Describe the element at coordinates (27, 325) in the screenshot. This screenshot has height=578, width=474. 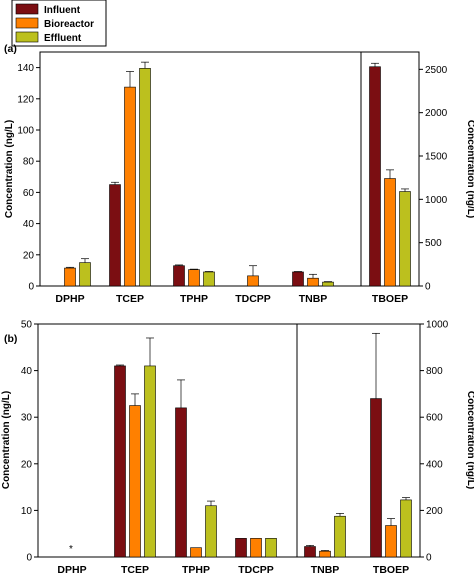
I see `panel-b-left-tick-label: 50` at that location.